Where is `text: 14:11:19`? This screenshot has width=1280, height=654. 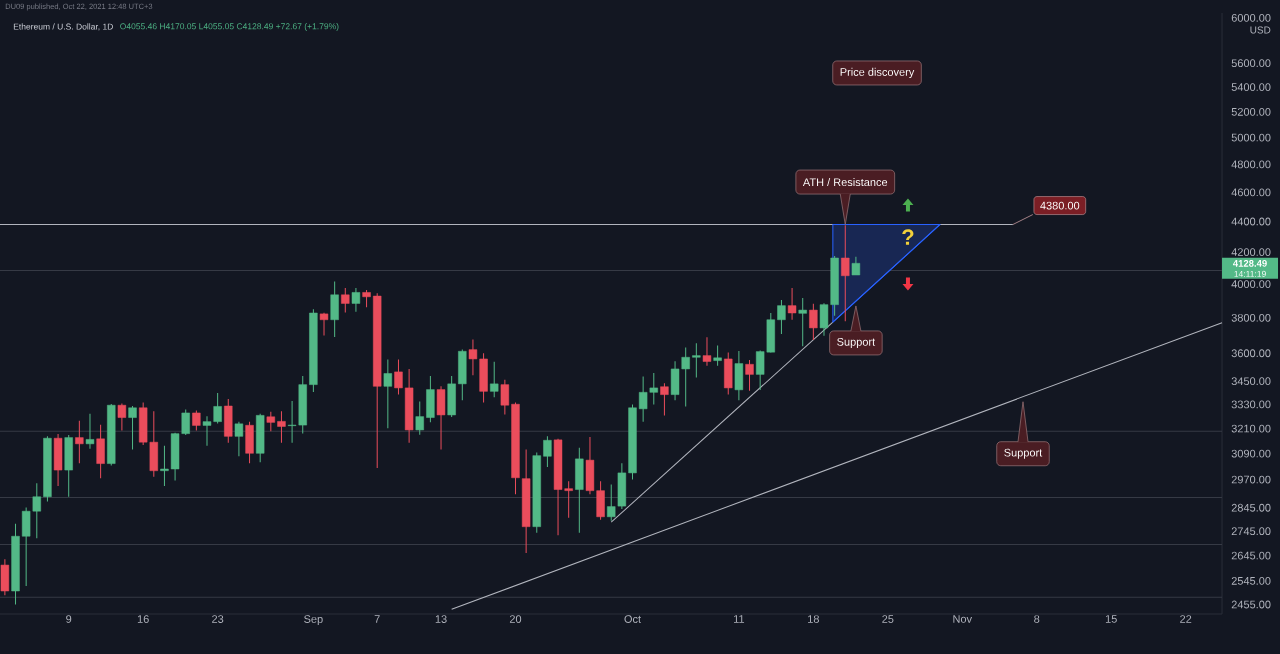
text: 14:11:19 is located at coordinates (1250, 273).